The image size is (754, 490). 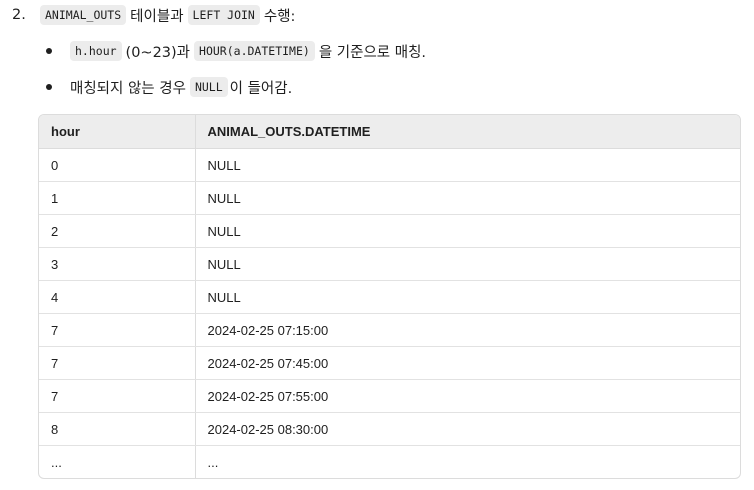 What do you see at coordinates (117, 198) in the screenshot?
I see `cell-hour: 1` at bounding box center [117, 198].